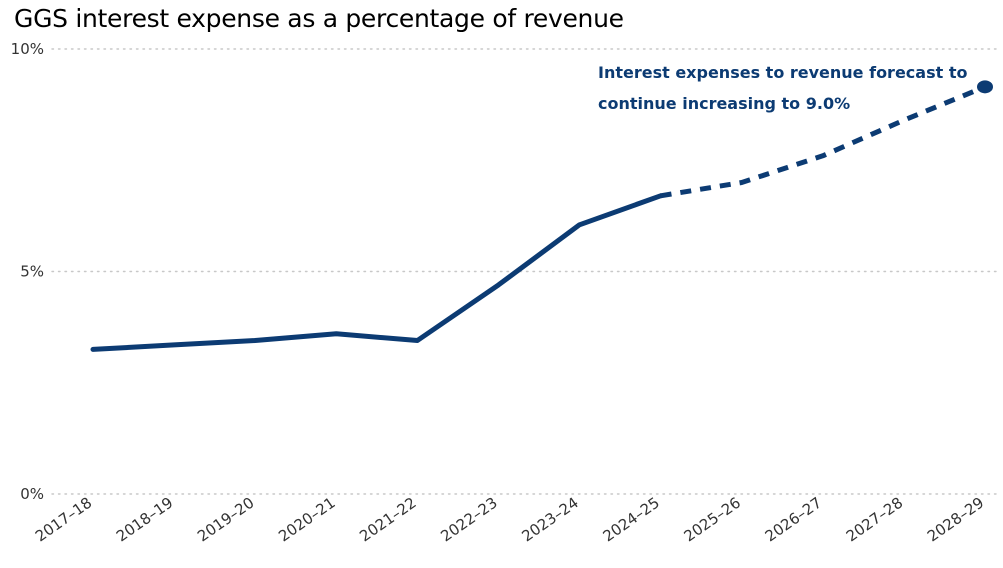  Describe the element at coordinates (955, 520) in the screenshot. I see `x-tick-label: 2028–29` at that location.